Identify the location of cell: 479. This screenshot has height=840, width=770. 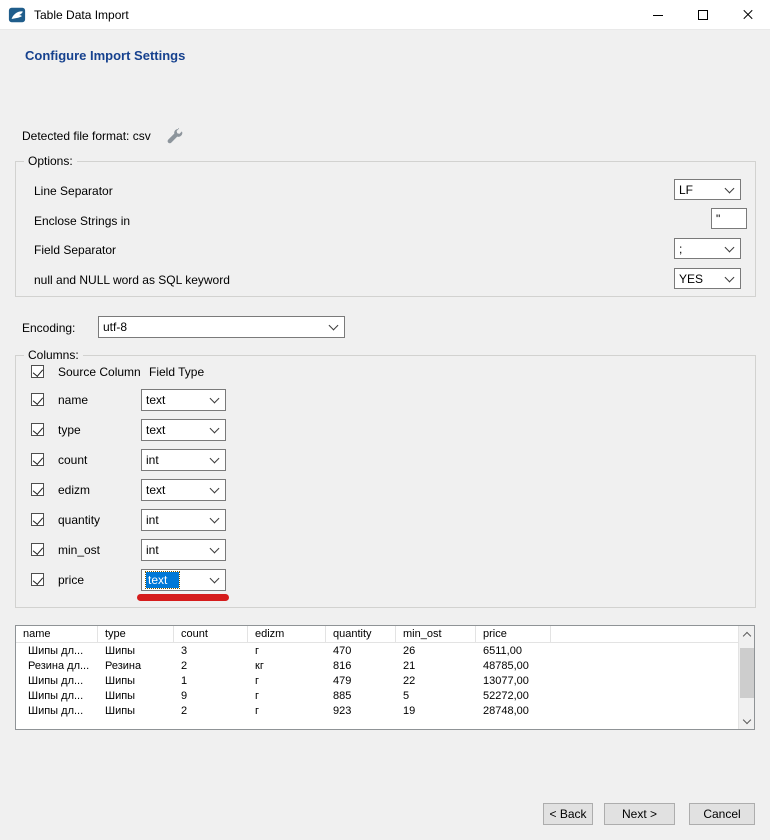
(342, 680).